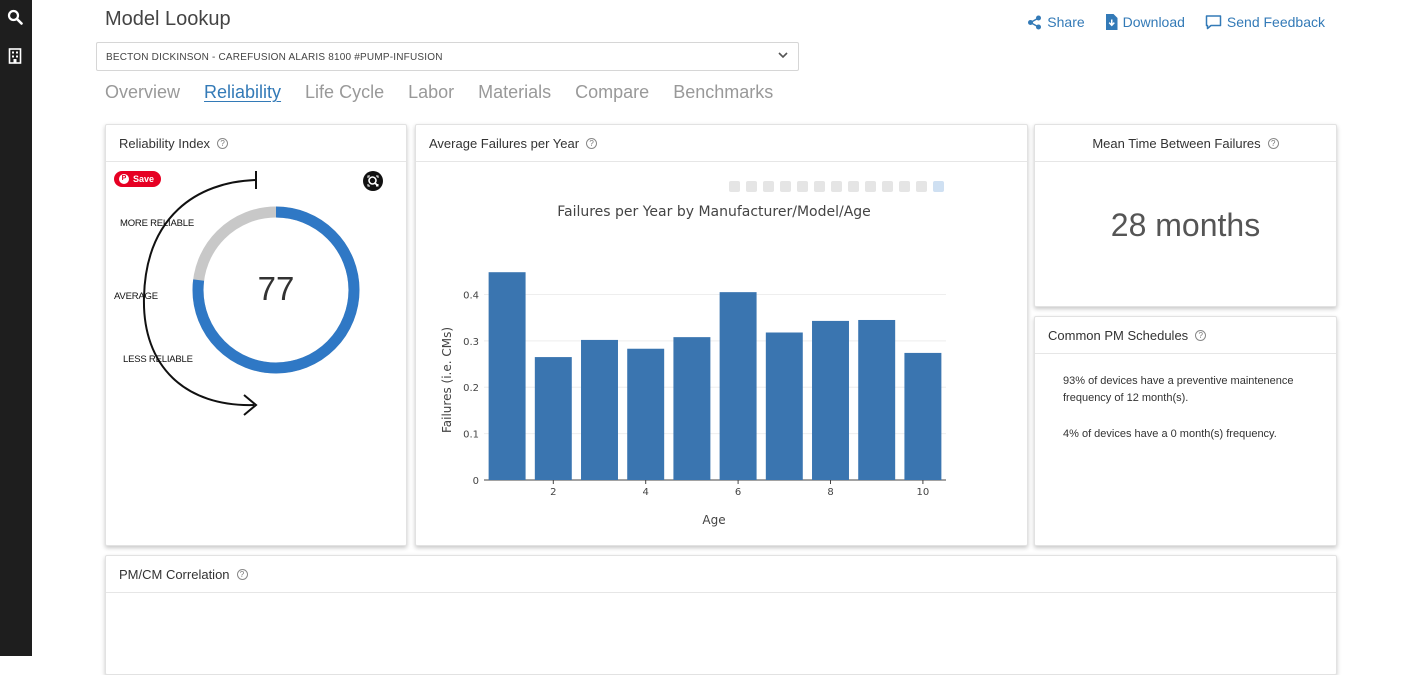 This screenshot has height=675, width=1421. What do you see at coordinates (1185, 225) in the screenshot?
I see `mtbf-value: 28 months` at bounding box center [1185, 225].